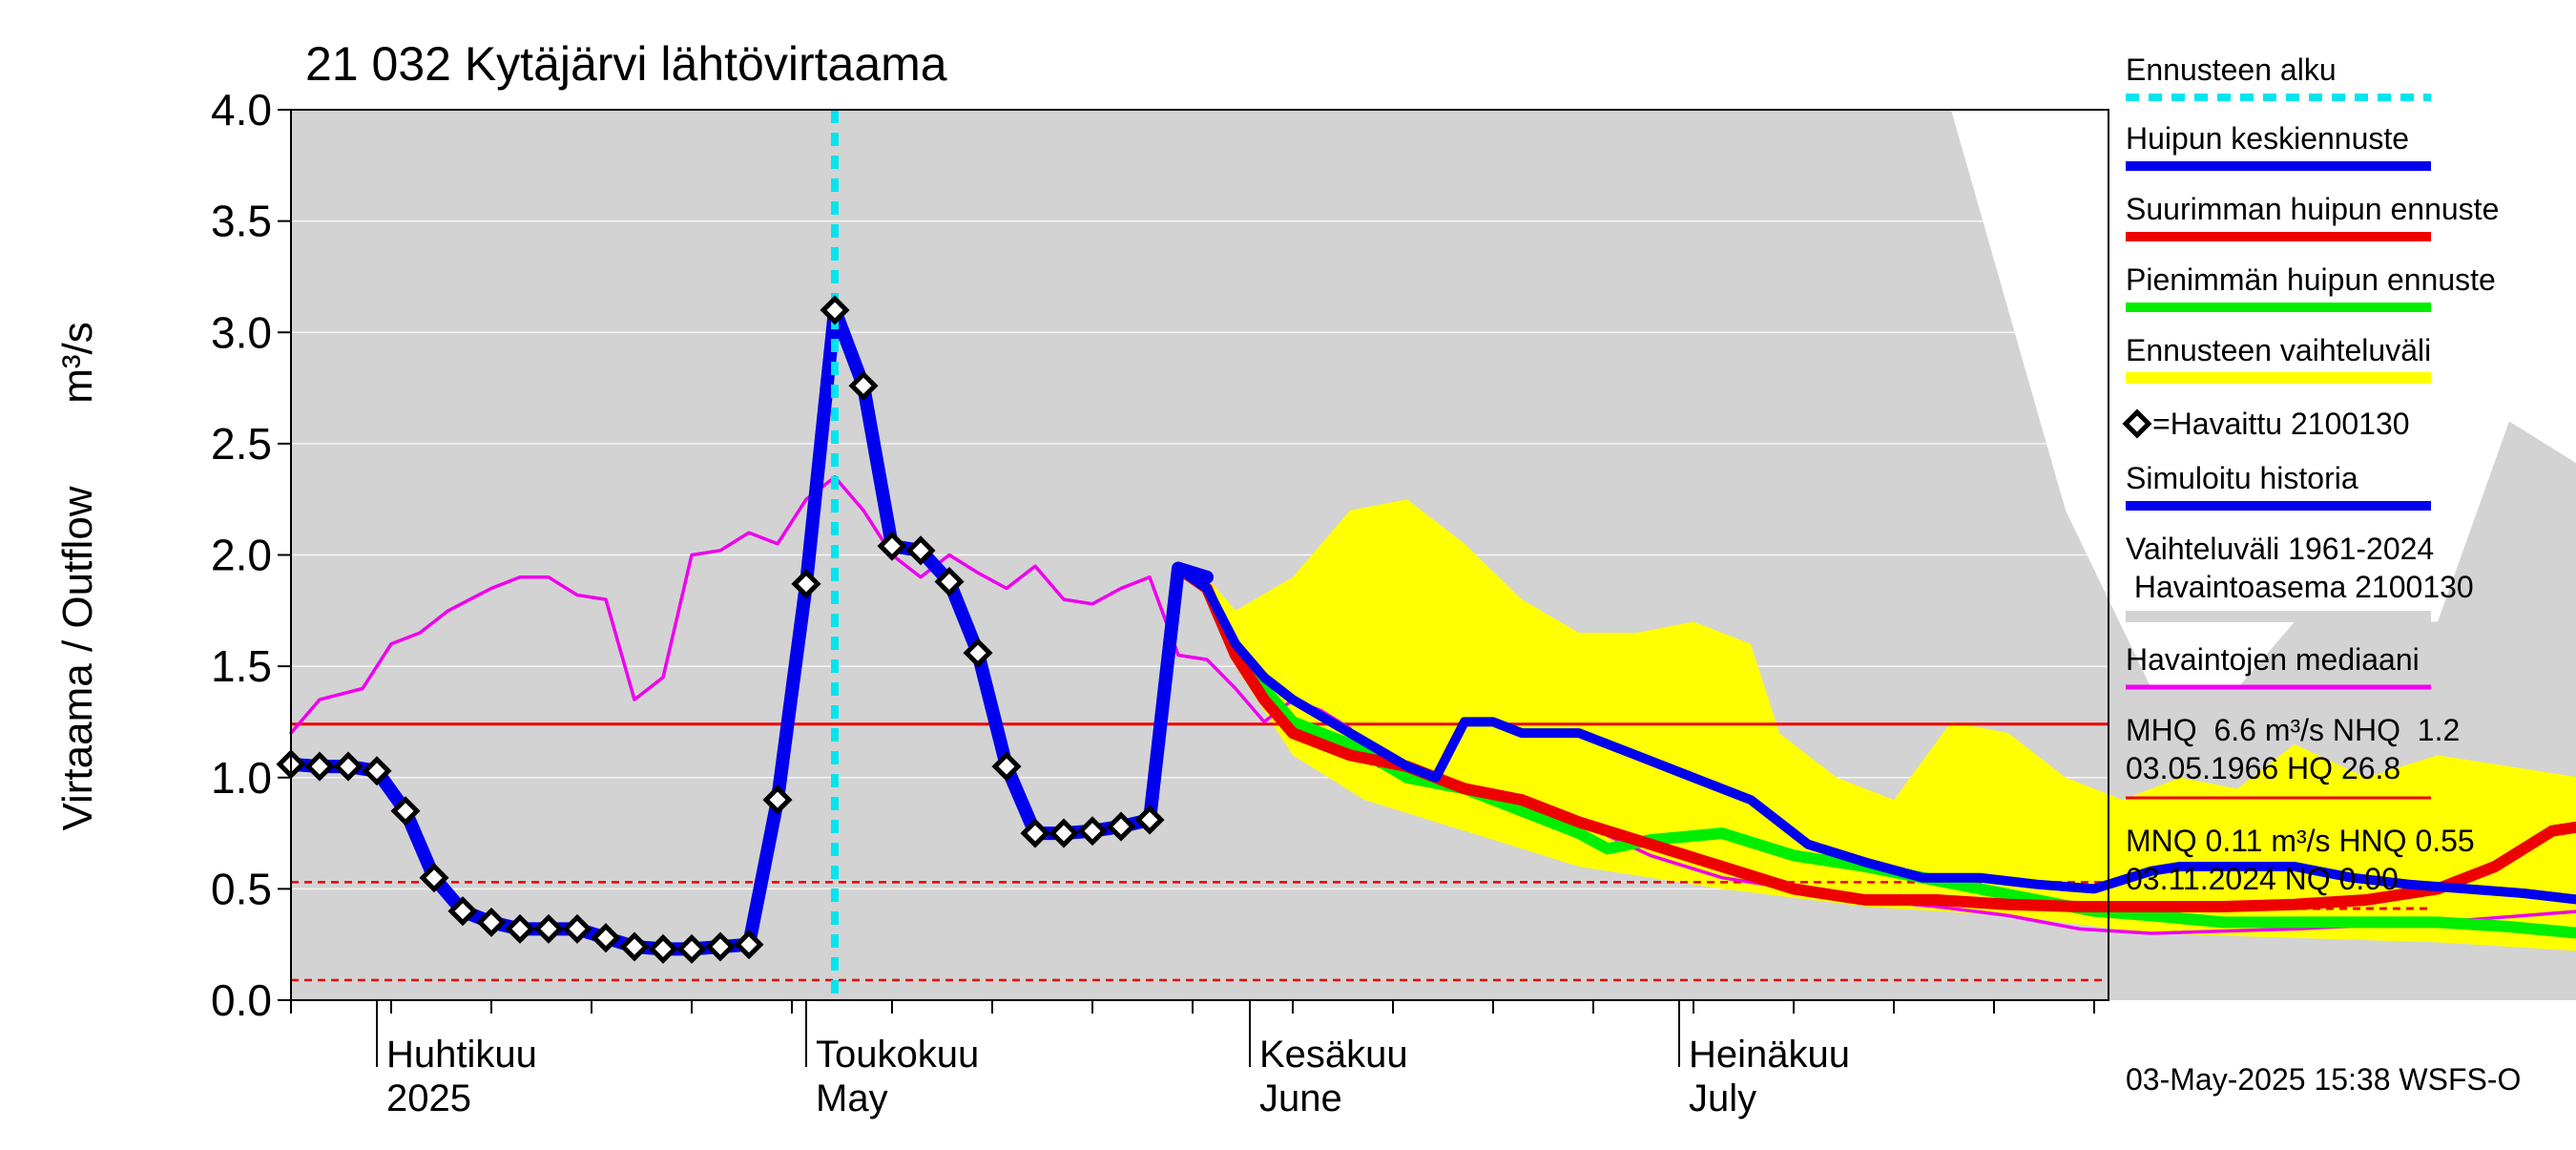  Describe the element at coordinates (1333, 1055) in the screenshot. I see `x-month-label-fi: Kesäkuu` at that location.